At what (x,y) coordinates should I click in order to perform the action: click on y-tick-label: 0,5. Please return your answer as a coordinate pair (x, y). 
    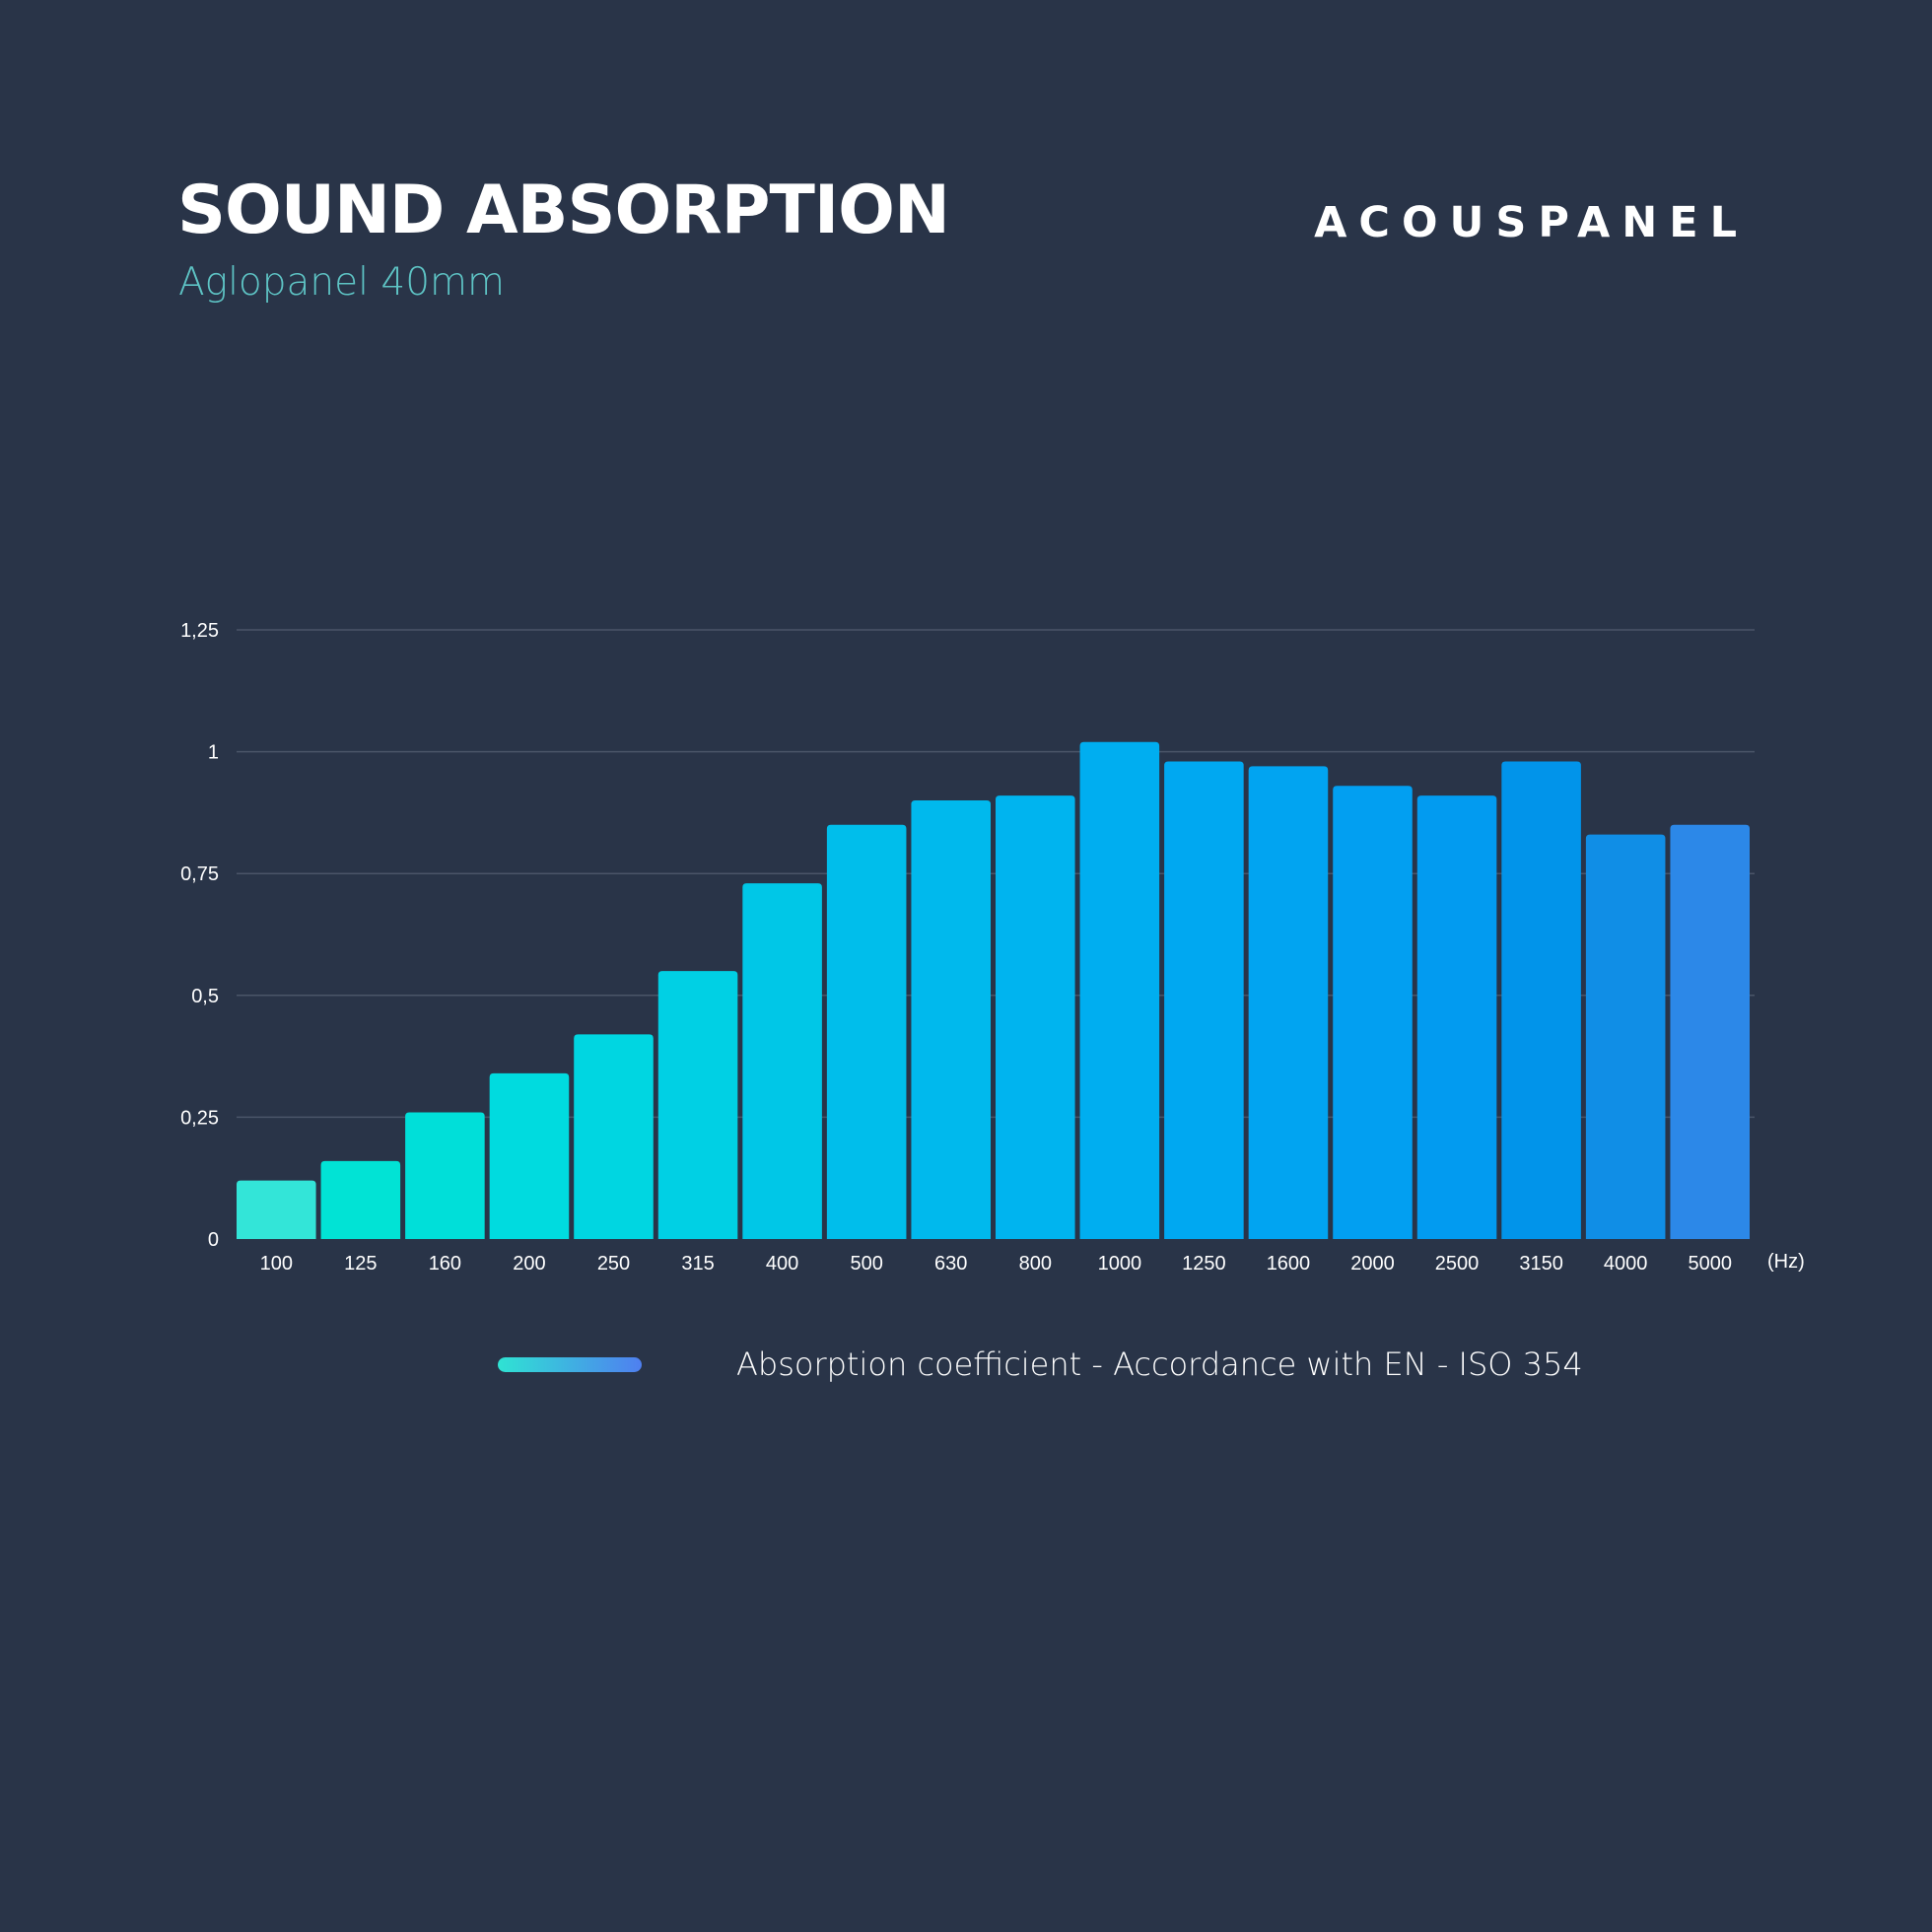
    Looking at the image, I should click on (205, 997).